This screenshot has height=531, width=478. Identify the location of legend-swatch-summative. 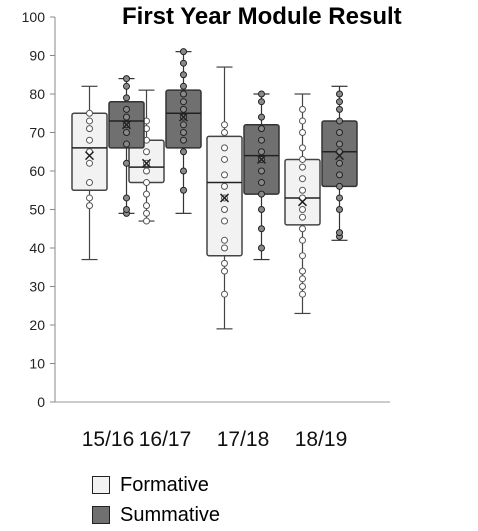
(101, 515).